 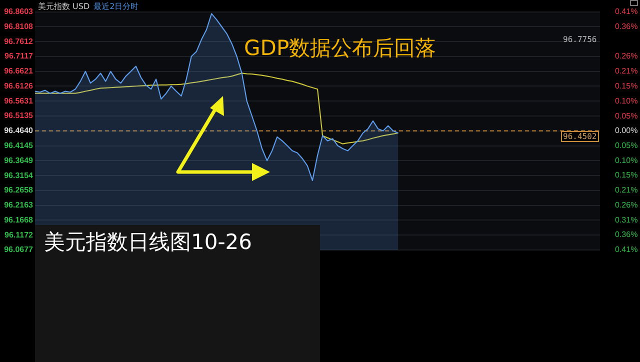 I want to click on y2-tick-label: 0.31%, so click(x=626, y=219).